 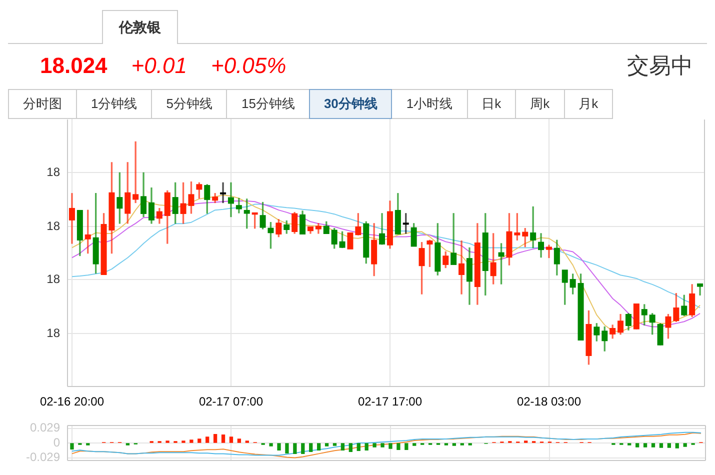 What do you see at coordinates (42, 104) in the screenshot?
I see `button: 分时图` at bounding box center [42, 104].